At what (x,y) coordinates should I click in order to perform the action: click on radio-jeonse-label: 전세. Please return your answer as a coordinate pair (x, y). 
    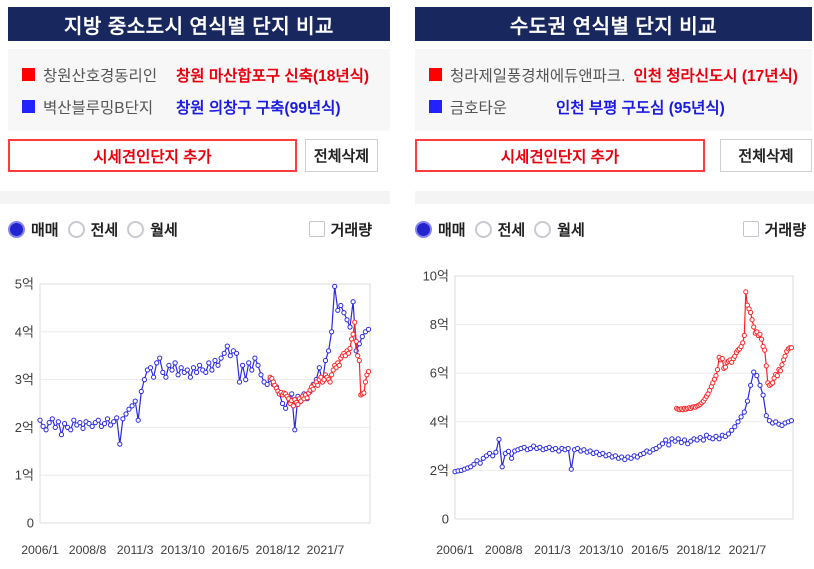
    Looking at the image, I should click on (511, 230).